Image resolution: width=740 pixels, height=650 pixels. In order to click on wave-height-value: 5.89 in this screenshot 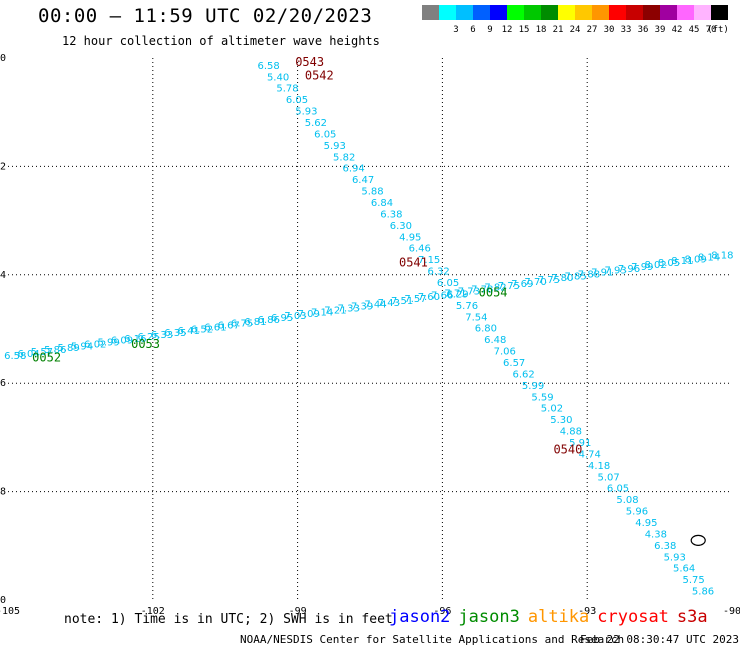, I will do `click(68, 348)`.